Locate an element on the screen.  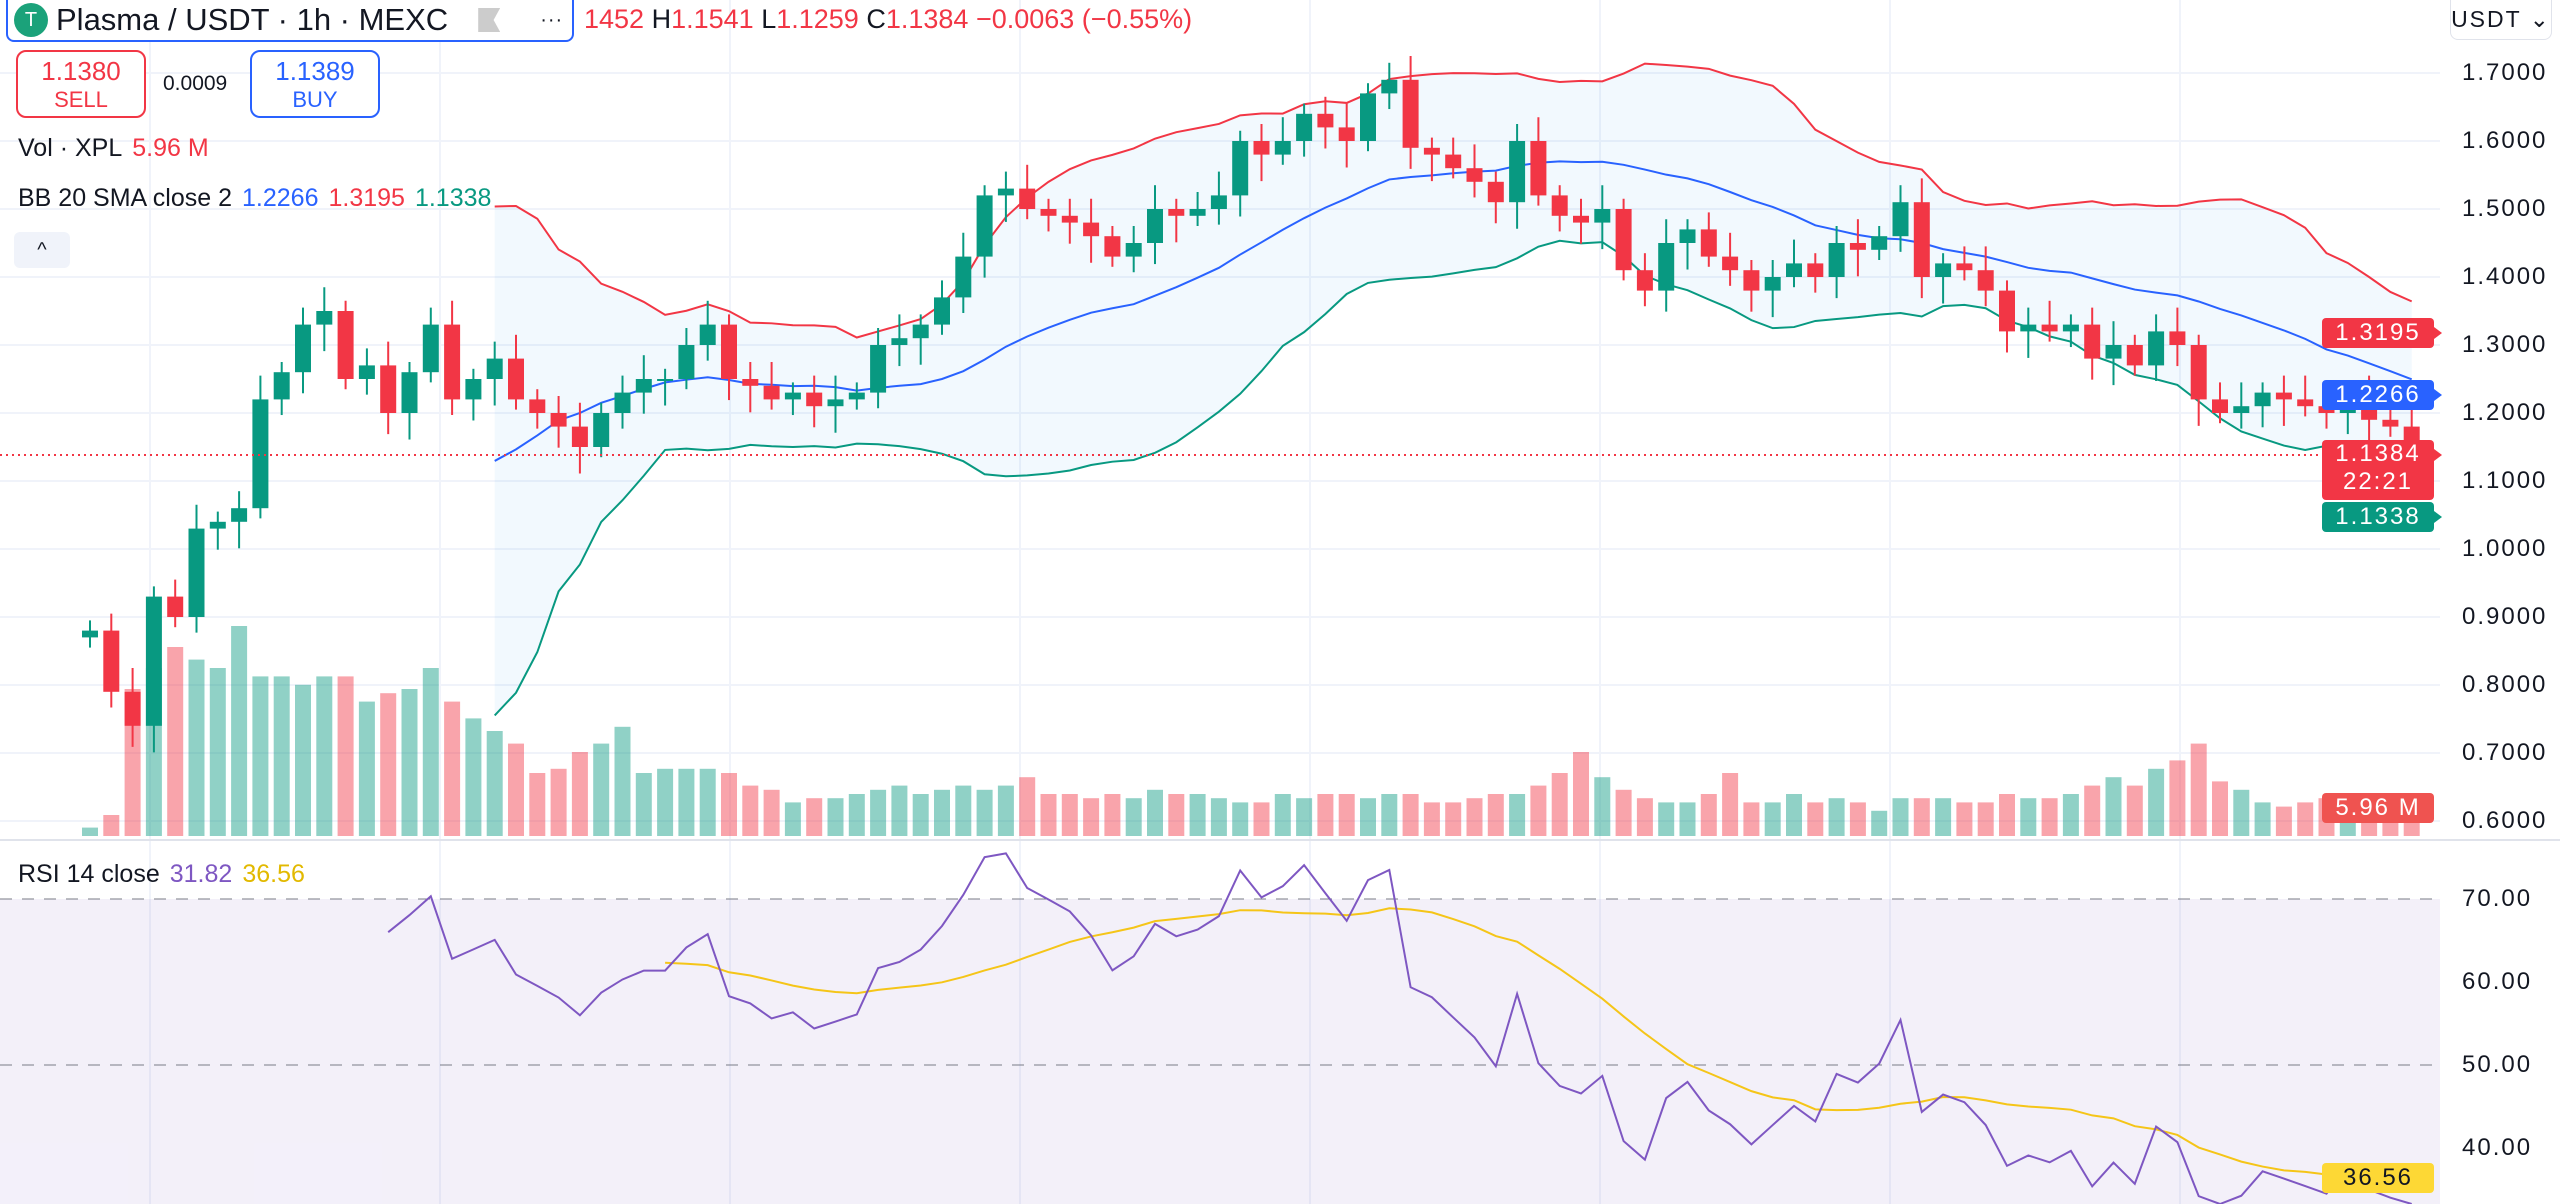
volume-legend: Vol · XPL 5.96 M is located at coordinates (118, 148).